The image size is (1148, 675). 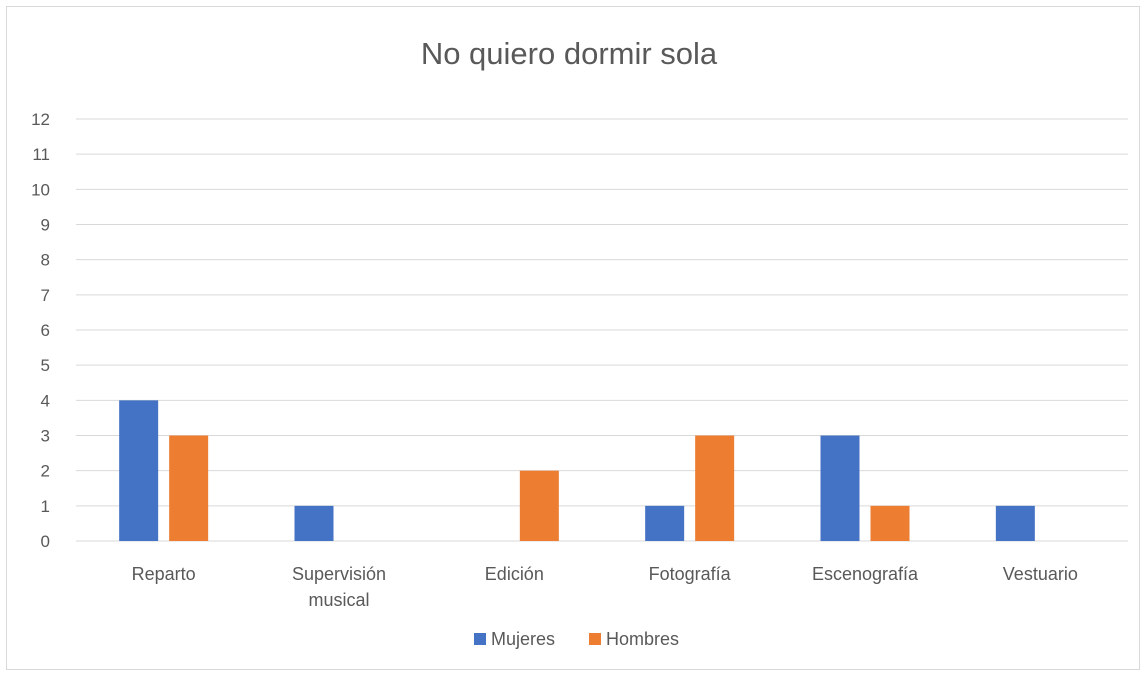 What do you see at coordinates (595, 639) in the screenshot?
I see `legend-swatch-hombres` at bounding box center [595, 639].